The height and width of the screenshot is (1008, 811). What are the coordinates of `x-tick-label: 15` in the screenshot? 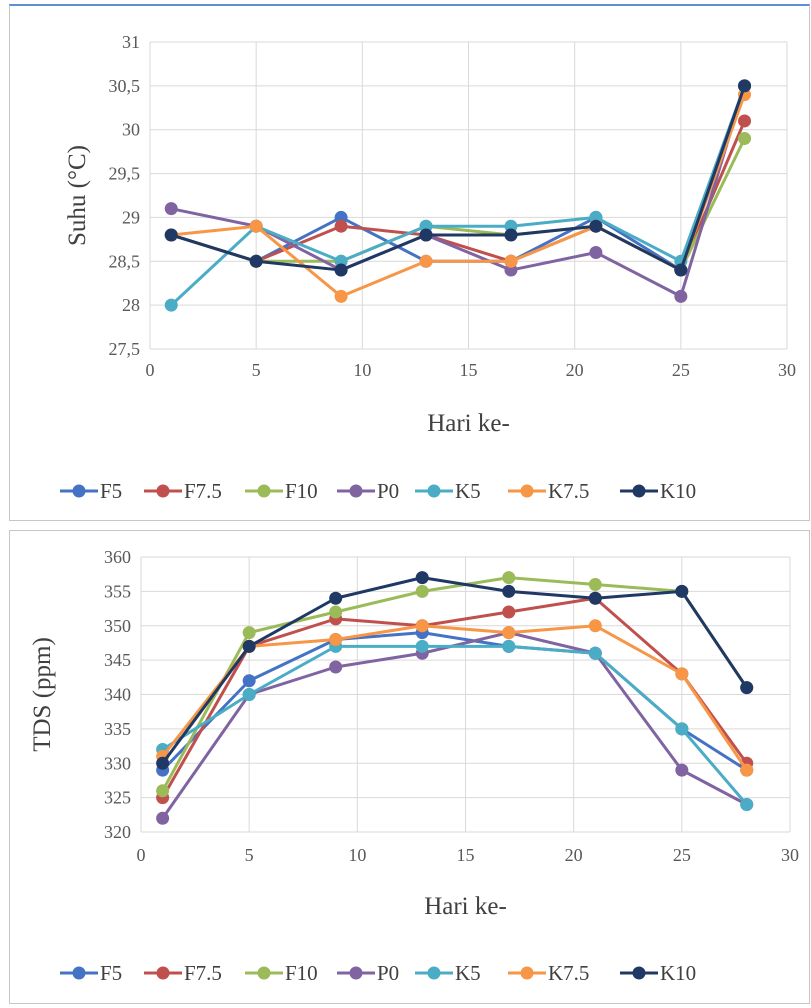 It's located at (469, 370).